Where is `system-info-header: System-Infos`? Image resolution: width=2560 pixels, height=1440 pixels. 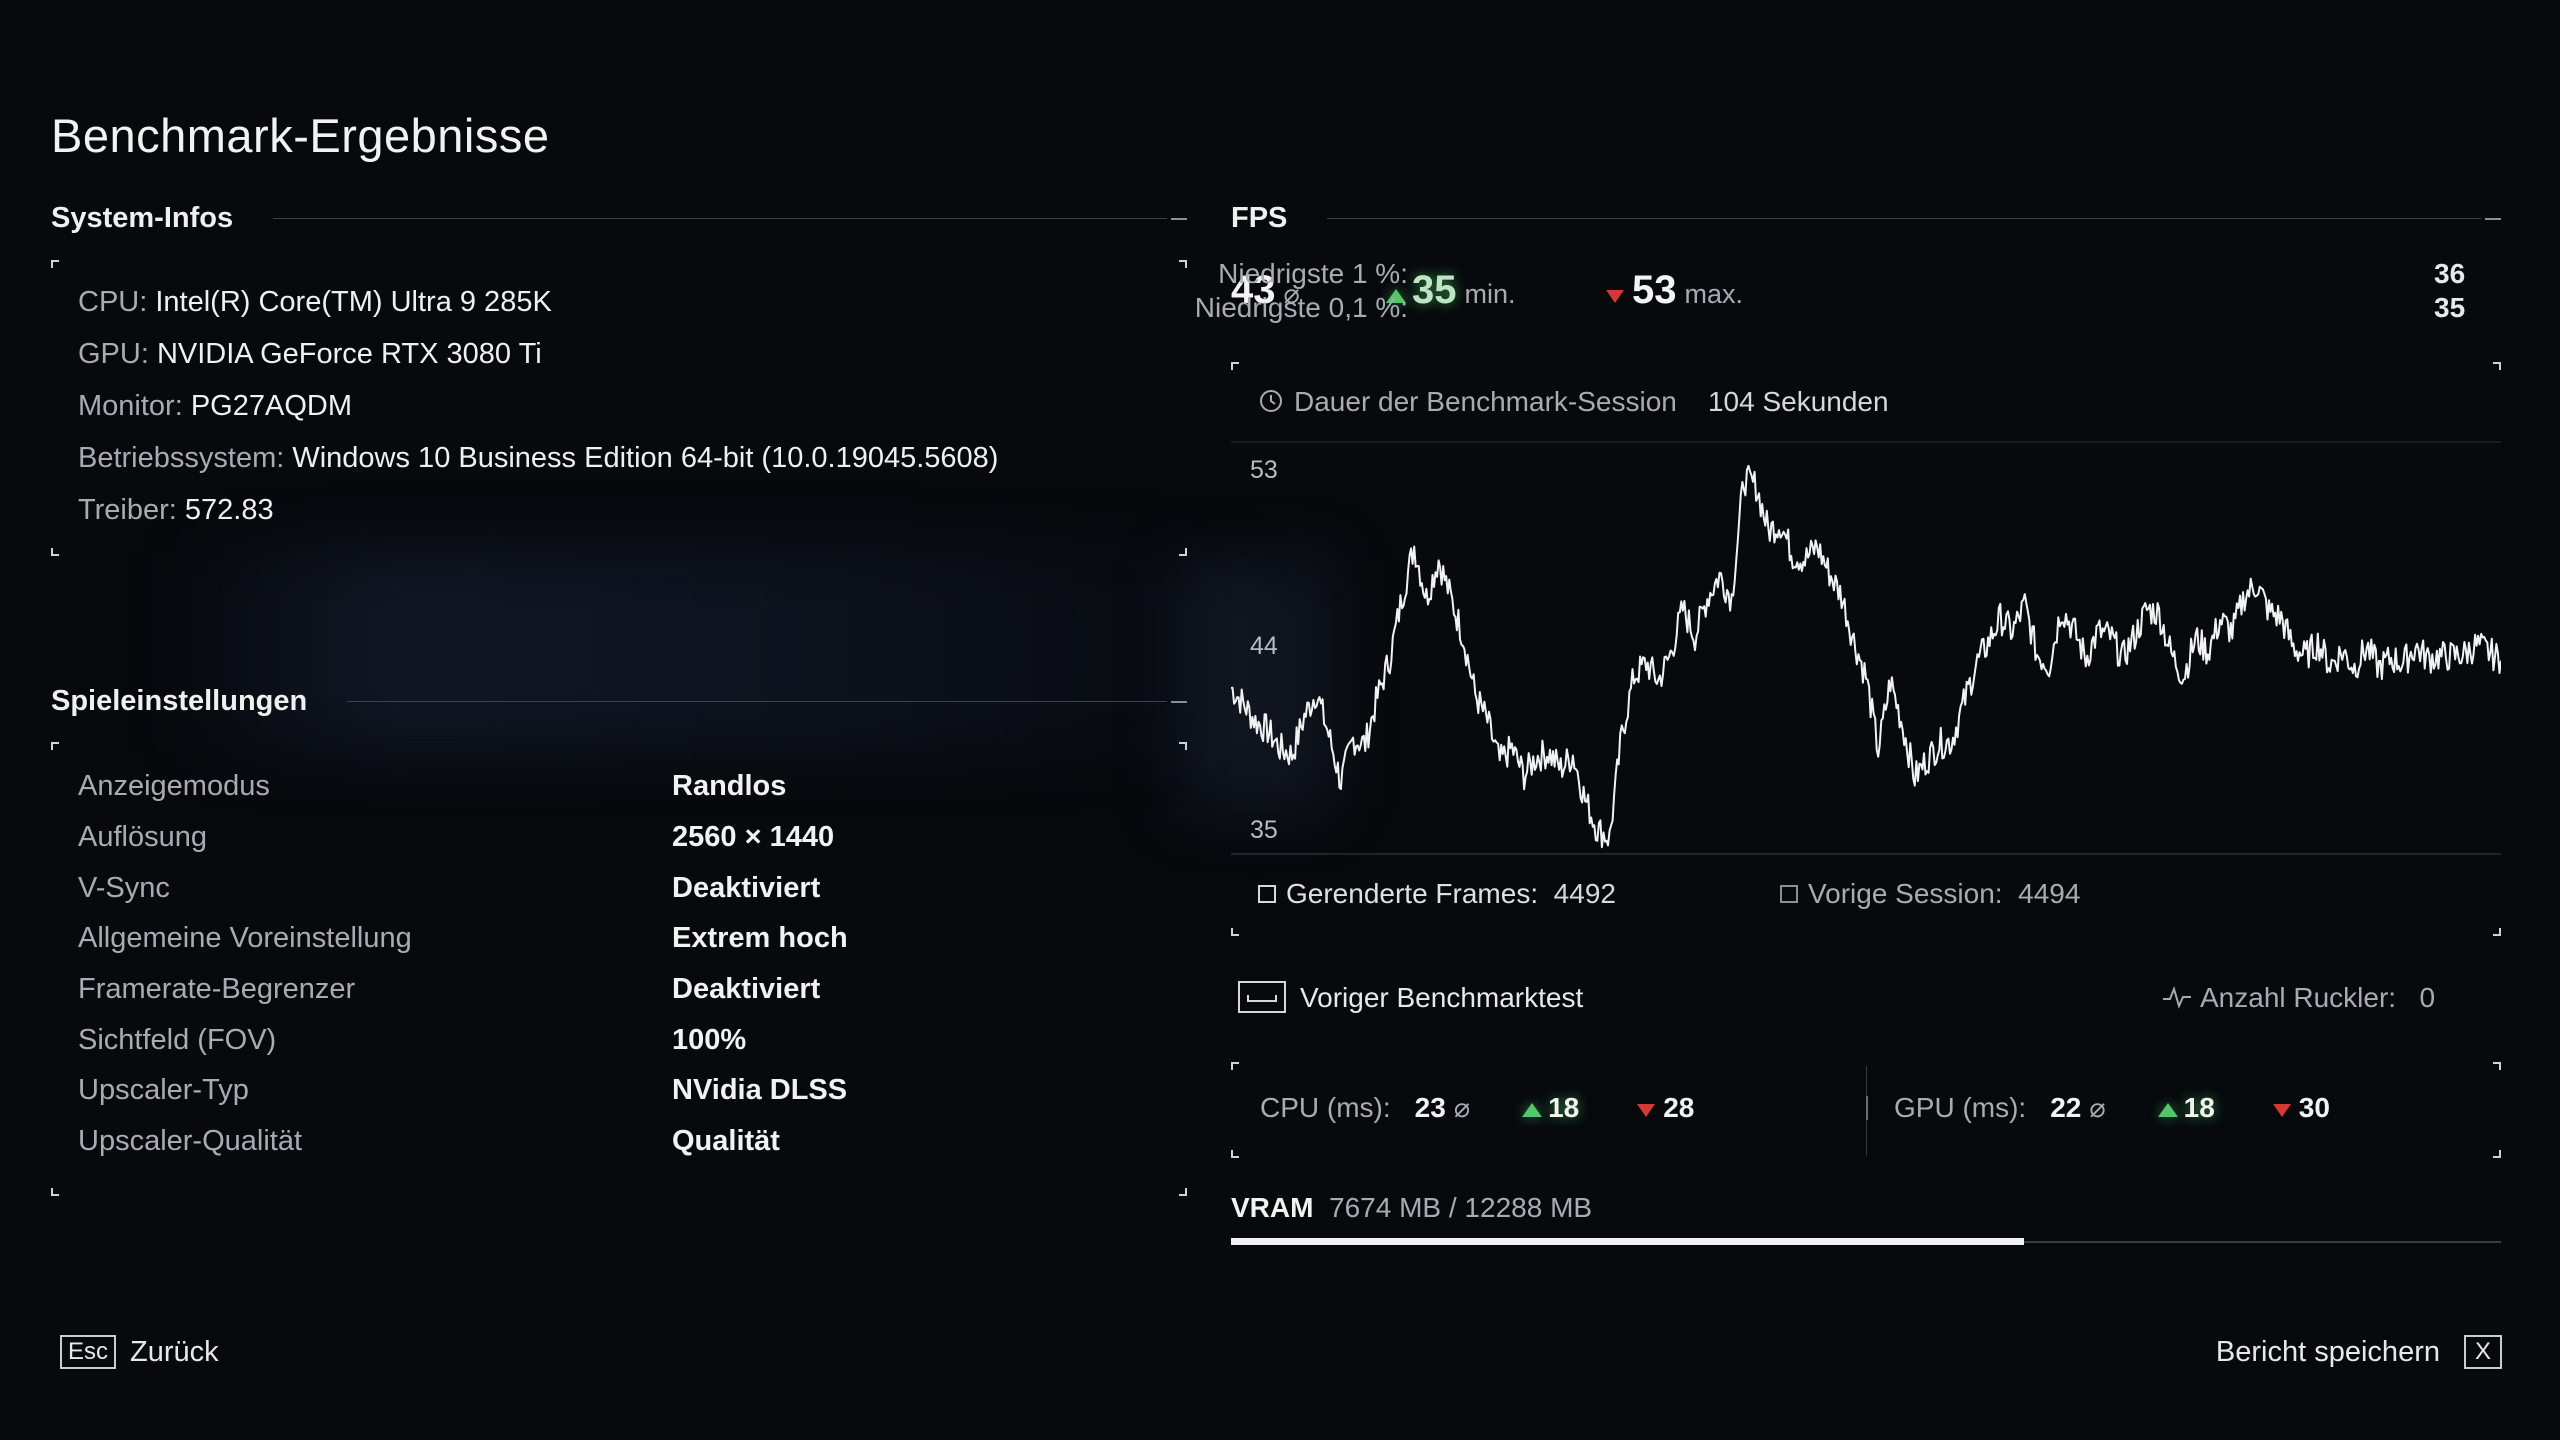 system-info-header: System-Infos is located at coordinates (619, 218).